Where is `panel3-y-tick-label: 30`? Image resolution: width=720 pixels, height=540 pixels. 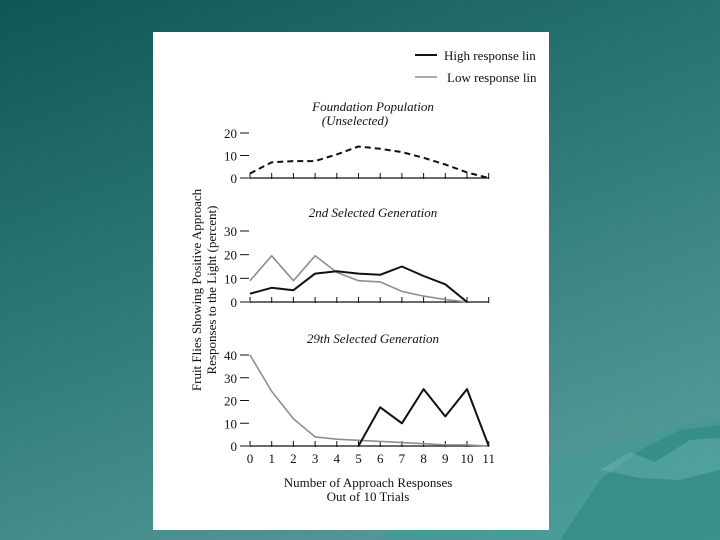 panel3-y-tick-label: 30 is located at coordinates (230, 378).